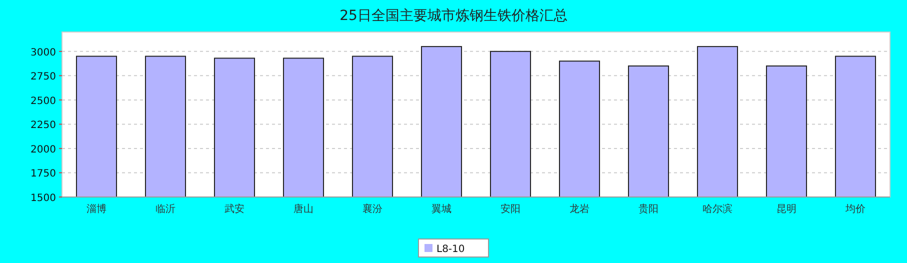  I want to click on x-tick-label: 昆明, so click(786, 209).